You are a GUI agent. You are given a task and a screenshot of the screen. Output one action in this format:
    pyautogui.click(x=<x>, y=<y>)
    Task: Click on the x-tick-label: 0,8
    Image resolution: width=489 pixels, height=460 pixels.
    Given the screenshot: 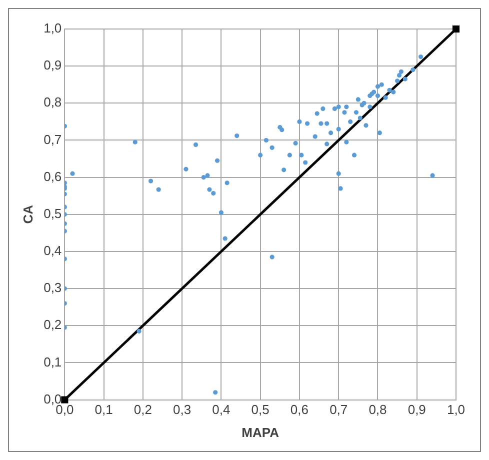 What is the action you would take?
    pyautogui.click(x=377, y=410)
    